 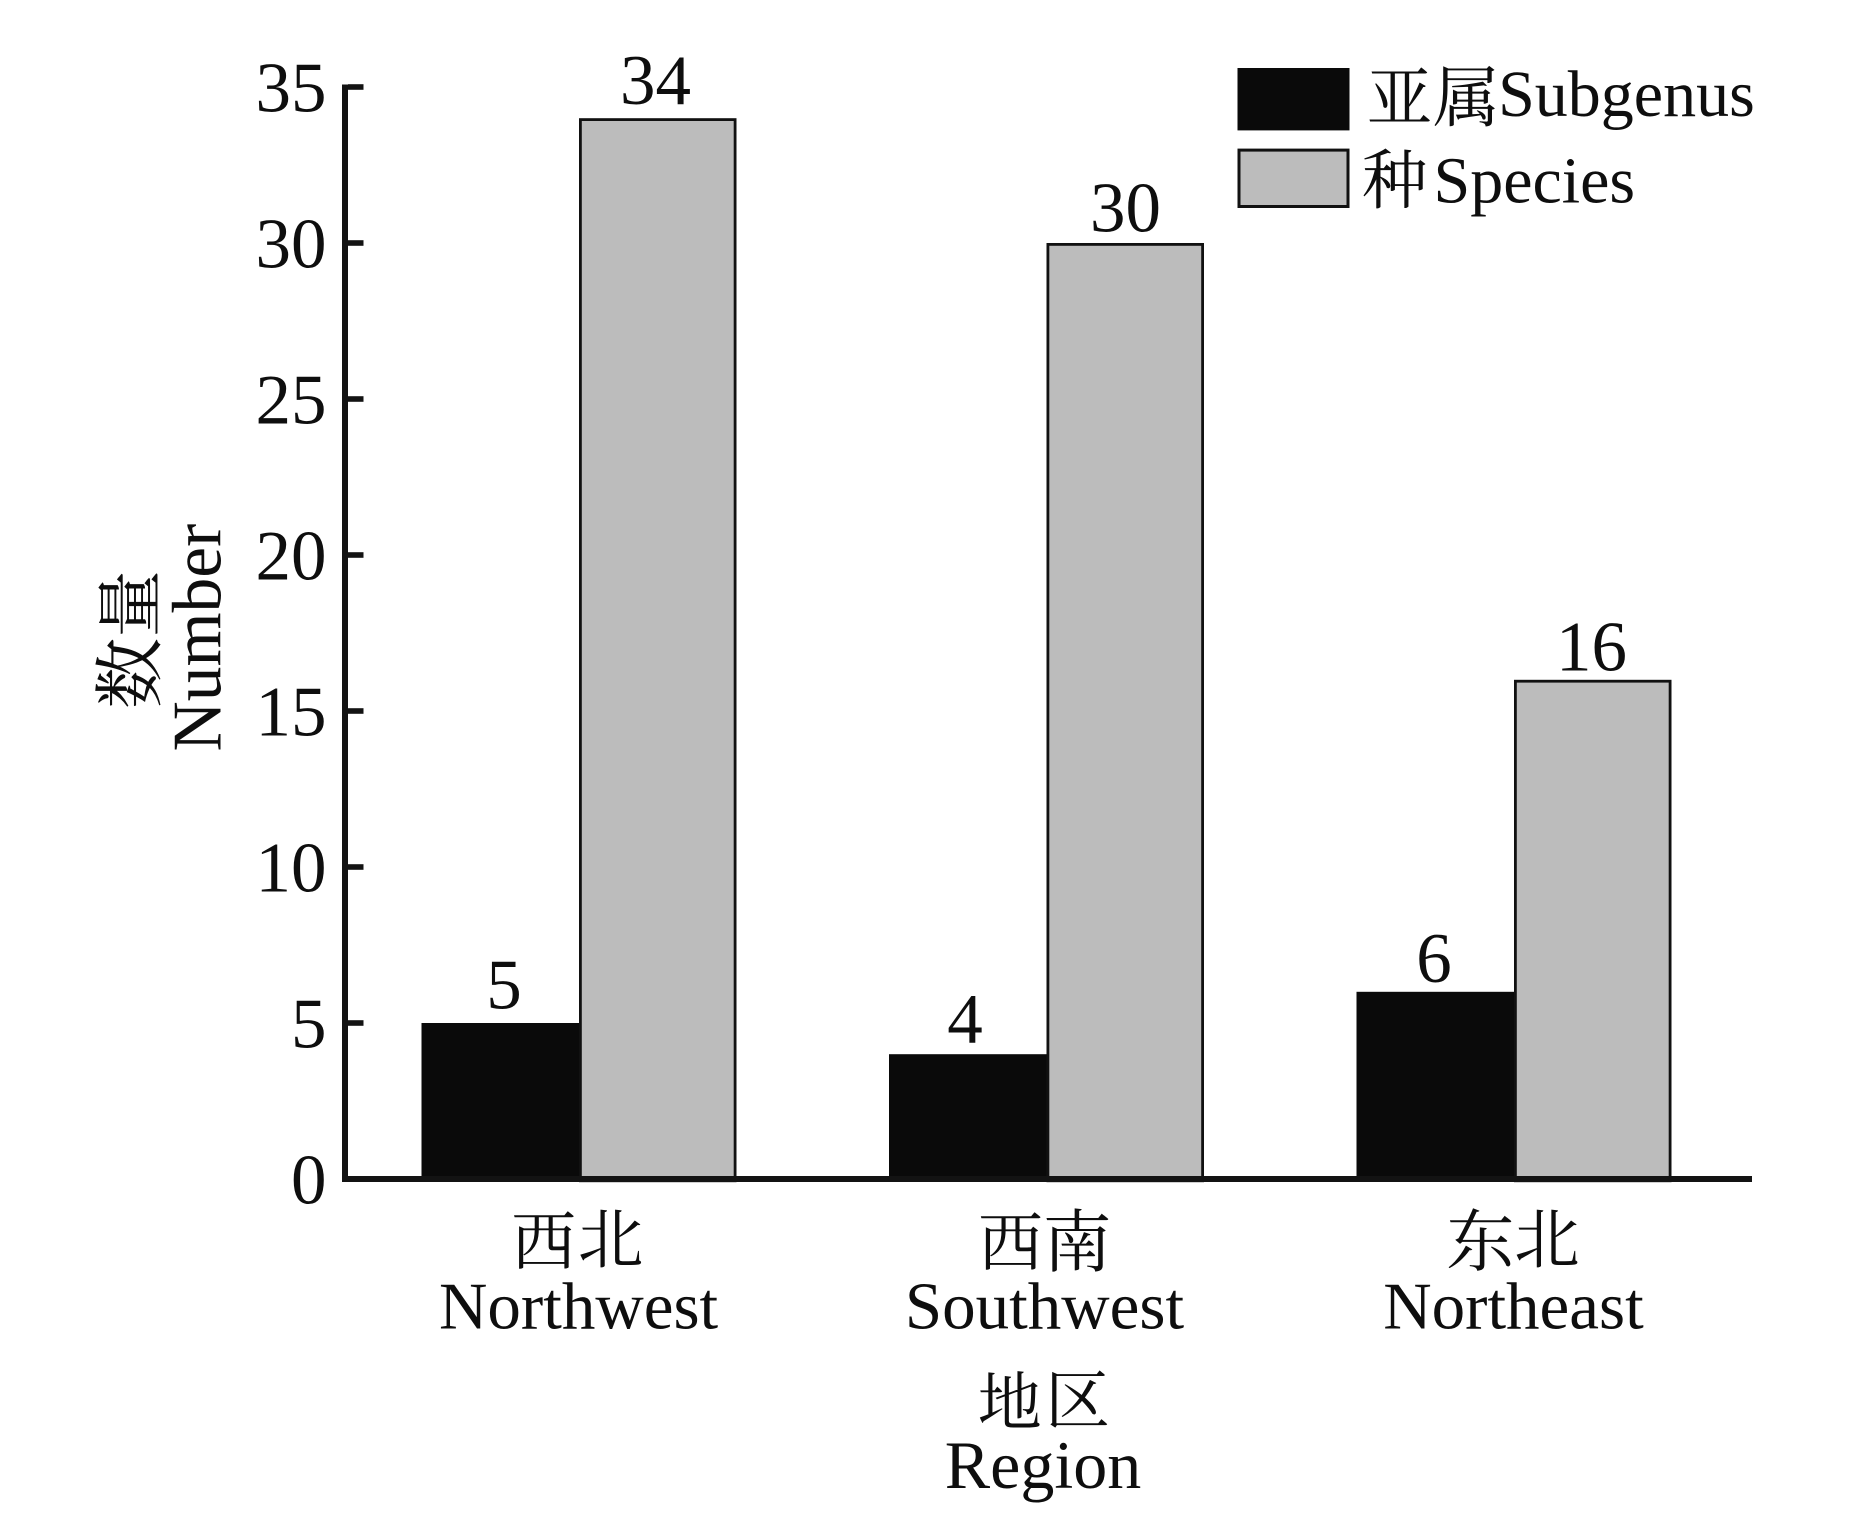 What do you see at coordinates (291, 869) in the screenshot?
I see `svg-text: 10` at bounding box center [291, 869].